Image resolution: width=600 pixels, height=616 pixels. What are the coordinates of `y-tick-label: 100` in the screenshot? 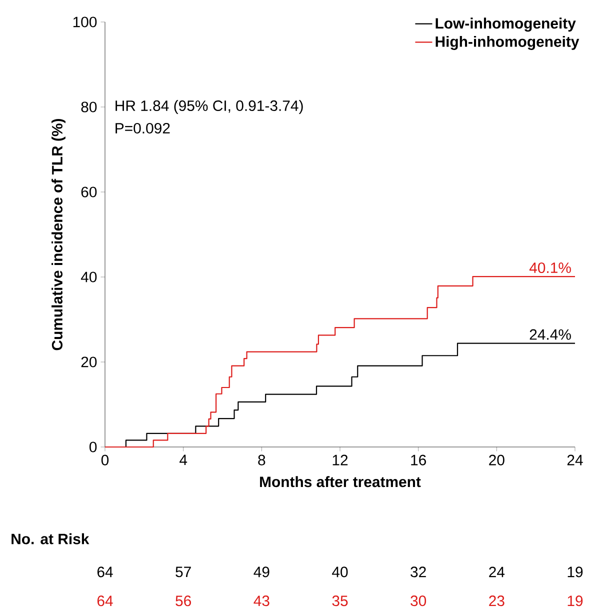 It's located at (85, 22).